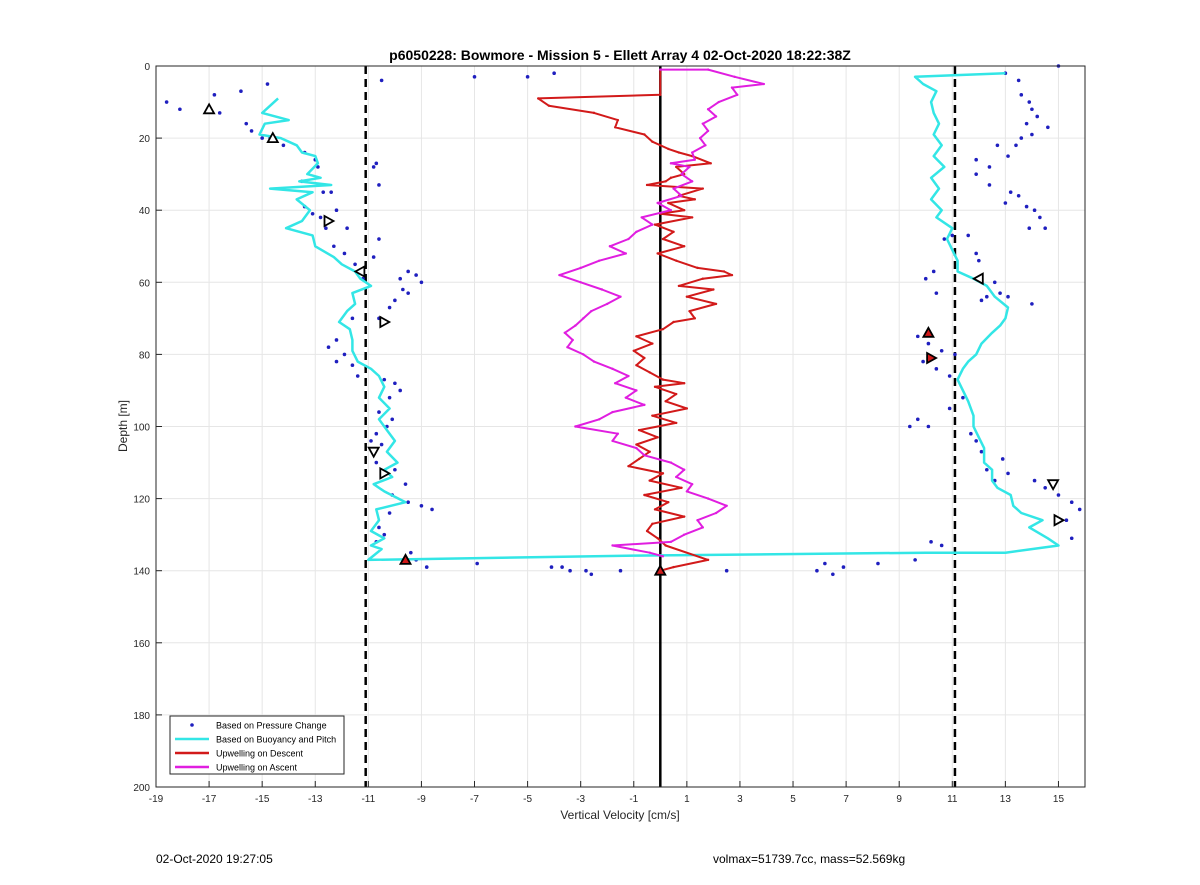 The width and height of the screenshot is (1200, 885). I want to click on x-tick-label: 11, so click(952, 799).